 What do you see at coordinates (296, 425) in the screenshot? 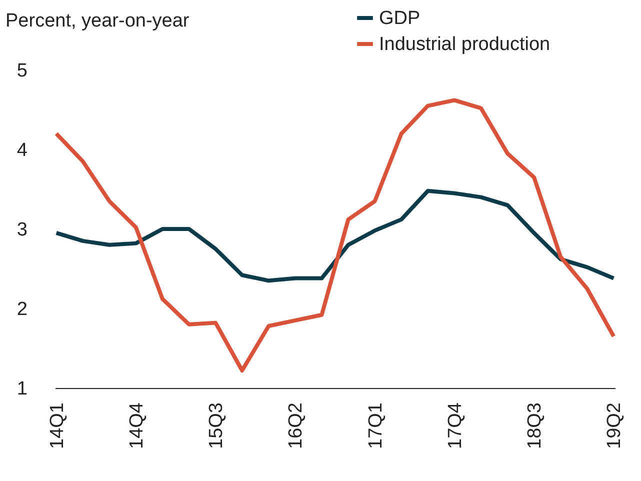
I see `x-tick-label: 16Q2` at bounding box center [296, 425].